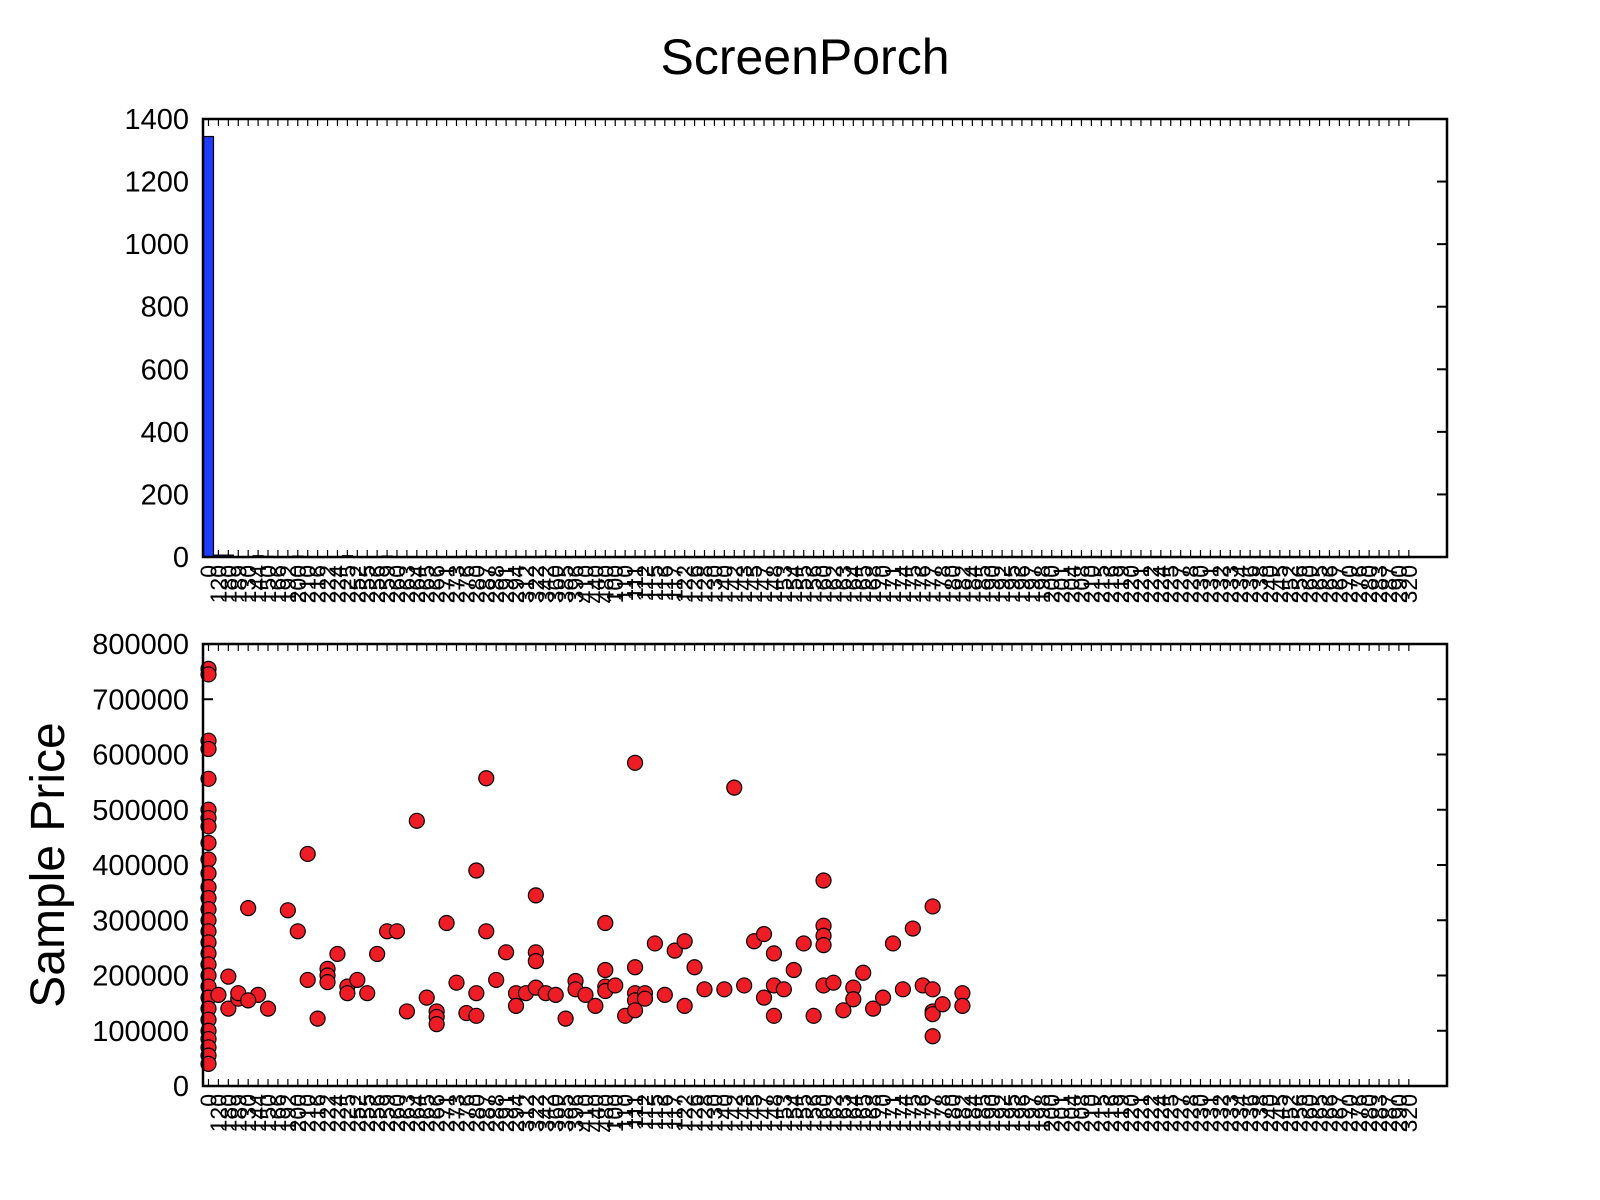 The height and width of the screenshot is (1200, 1600). What do you see at coordinates (1111, 584) in the screenshot?
I see `bar-x-tick-label: 216` at bounding box center [1111, 584].